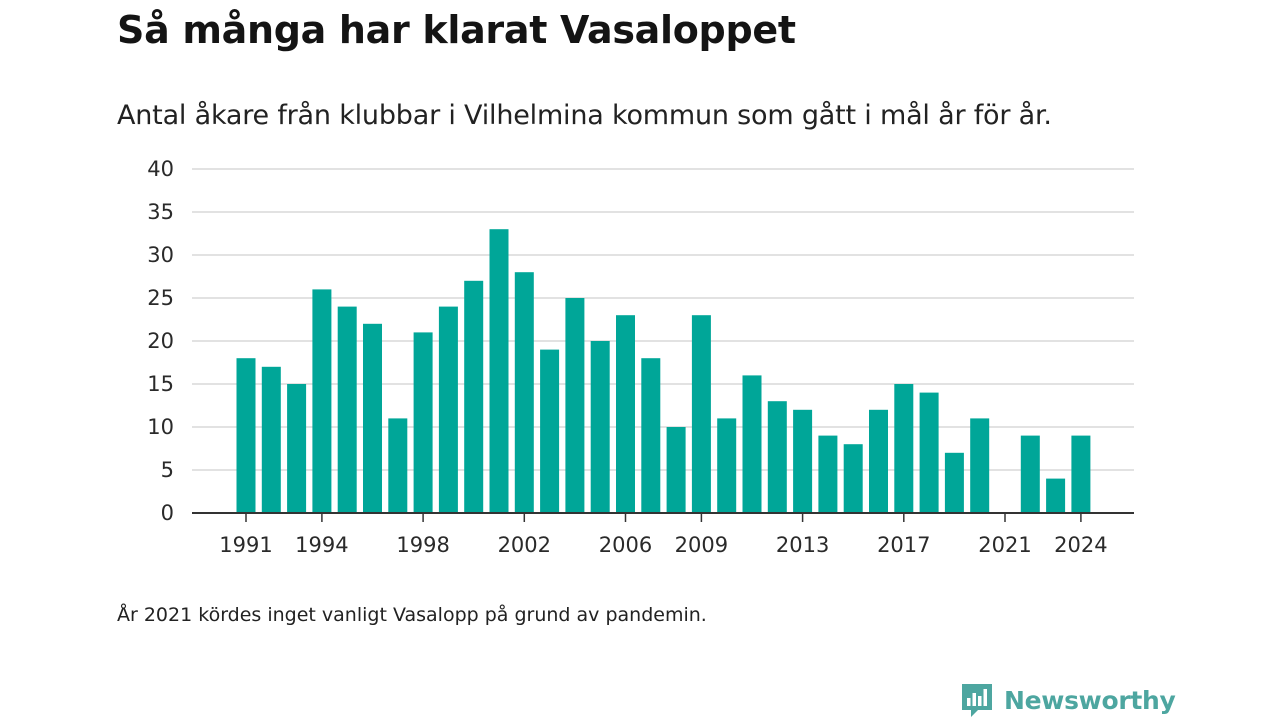 This screenshot has height=720, width=1280. What do you see at coordinates (160, 427) in the screenshot?
I see `y-tick-label: 10` at bounding box center [160, 427].